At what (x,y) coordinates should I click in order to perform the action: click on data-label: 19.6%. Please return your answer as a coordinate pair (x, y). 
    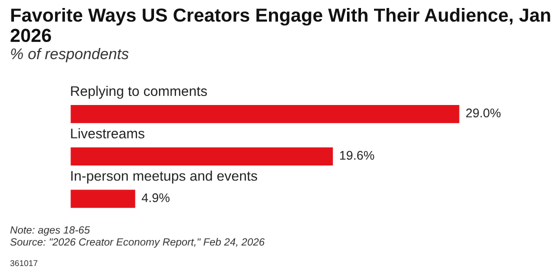
    Looking at the image, I should click on (357, 155).